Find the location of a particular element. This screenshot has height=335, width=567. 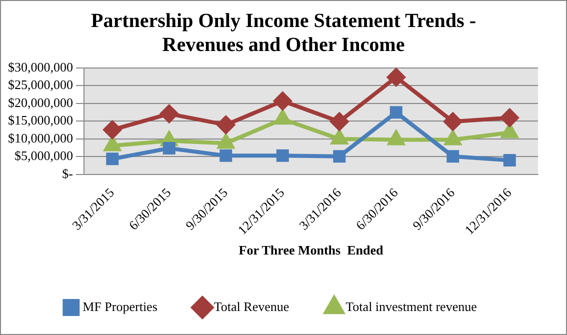

legend-label: Total investment revenue is located at coordinates (412, 306).